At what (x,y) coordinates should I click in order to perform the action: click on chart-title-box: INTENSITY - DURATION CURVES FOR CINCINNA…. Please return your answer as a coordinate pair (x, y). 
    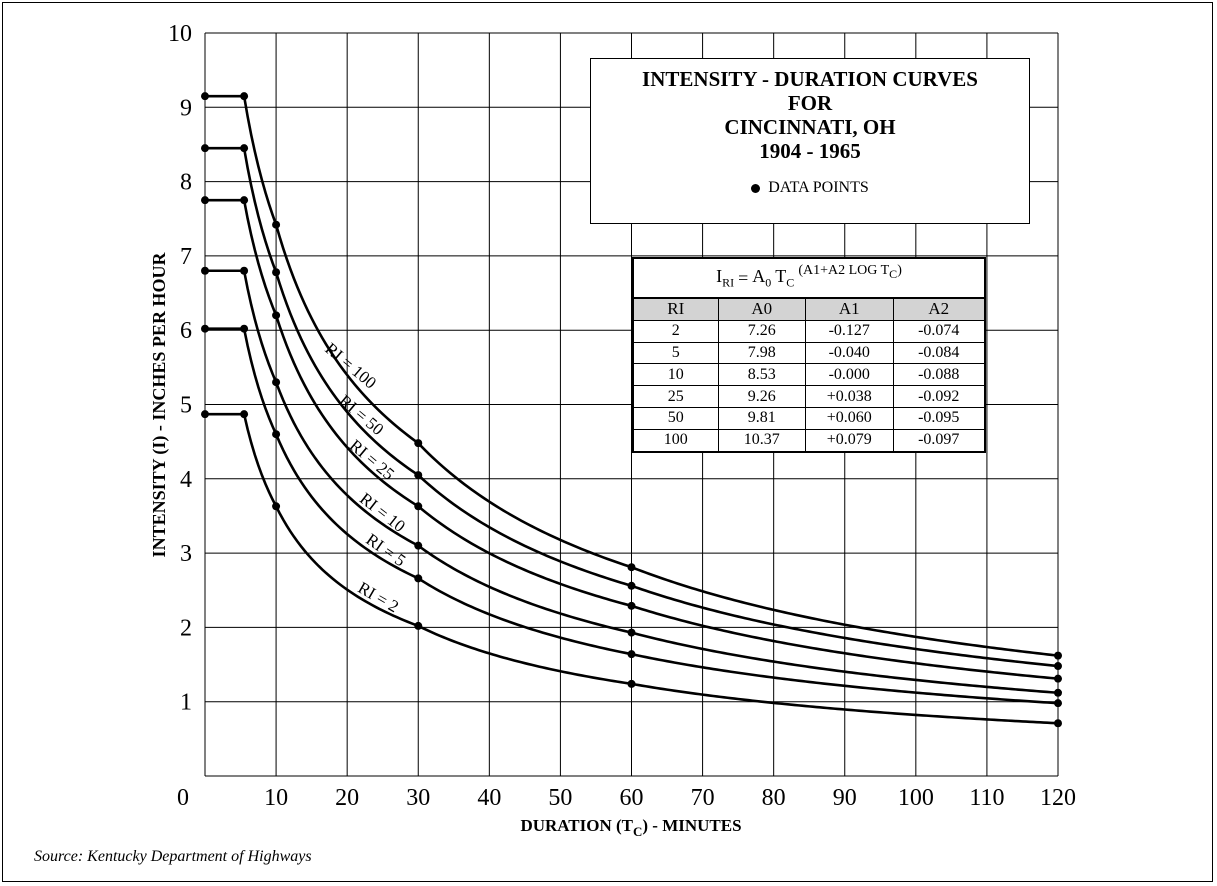
    Looking at the image, I should click on (810, 141).